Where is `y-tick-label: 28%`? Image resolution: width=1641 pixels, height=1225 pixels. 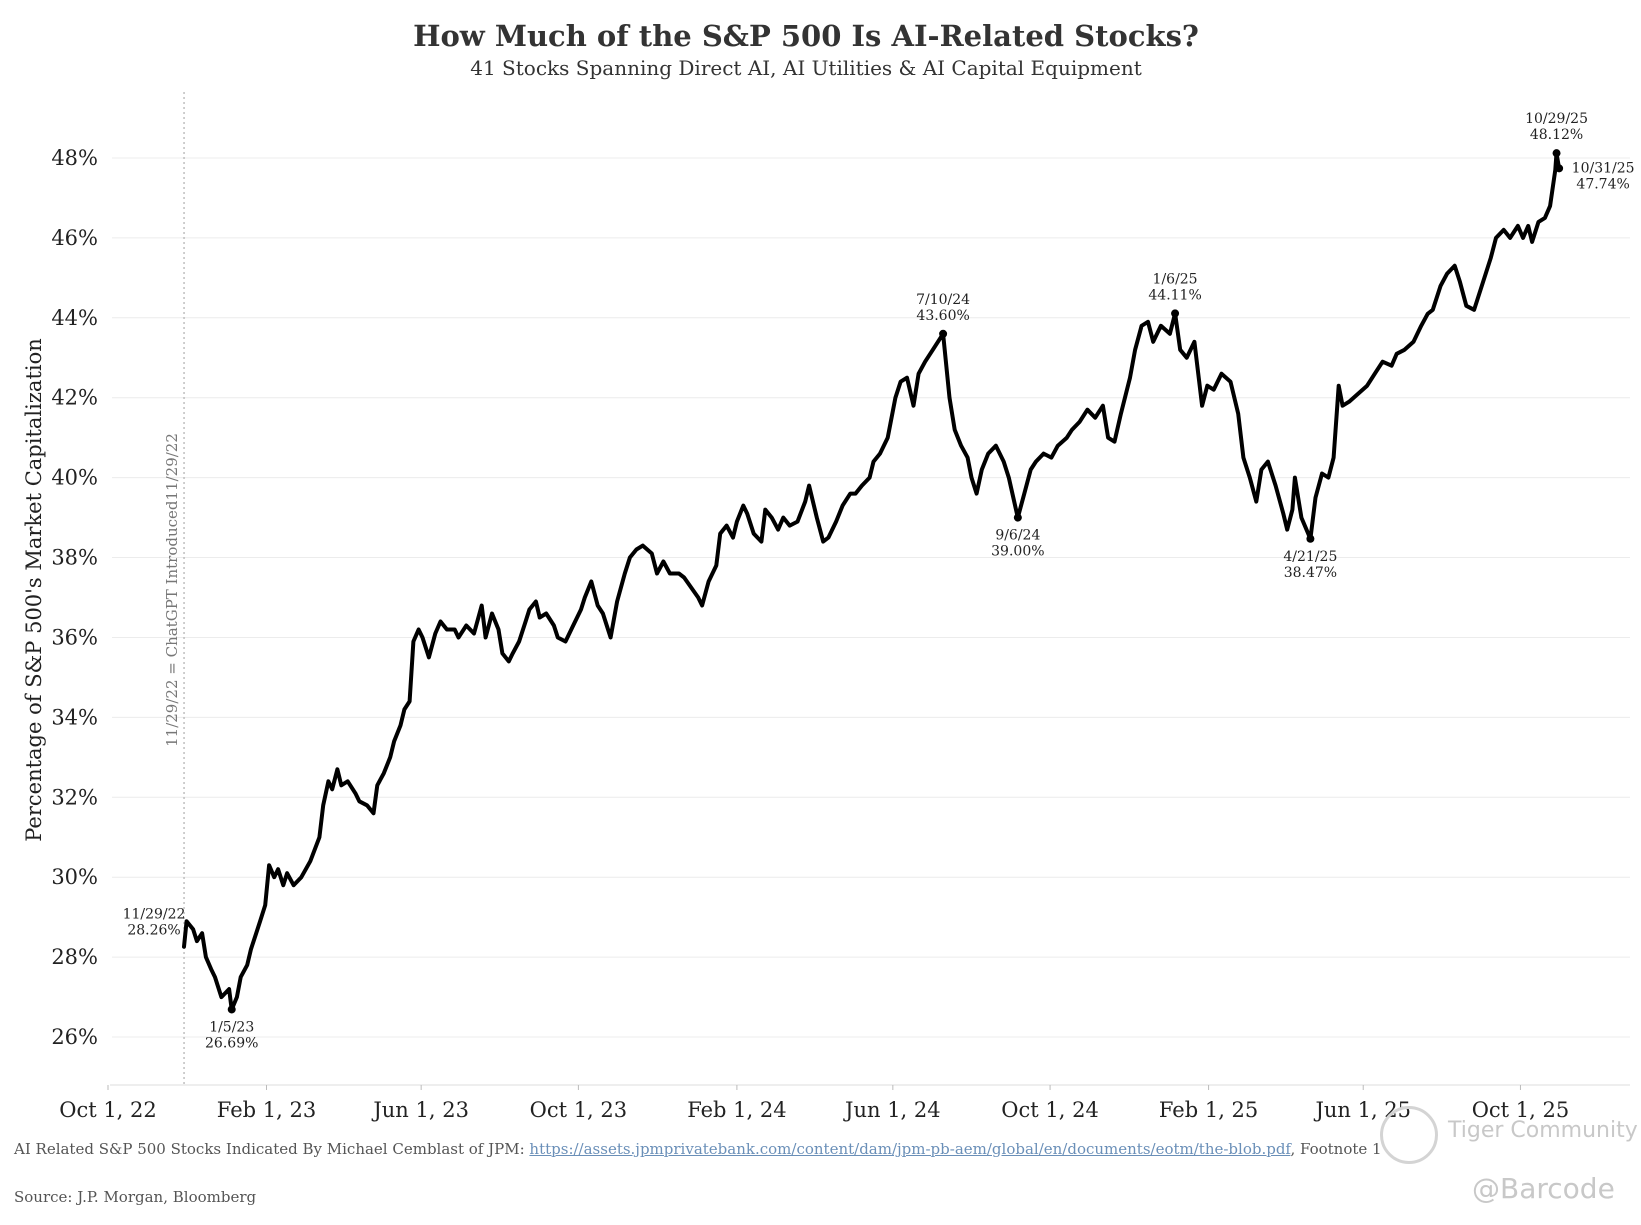 y-tick-label: 28% is located at coordinates (74, 957).